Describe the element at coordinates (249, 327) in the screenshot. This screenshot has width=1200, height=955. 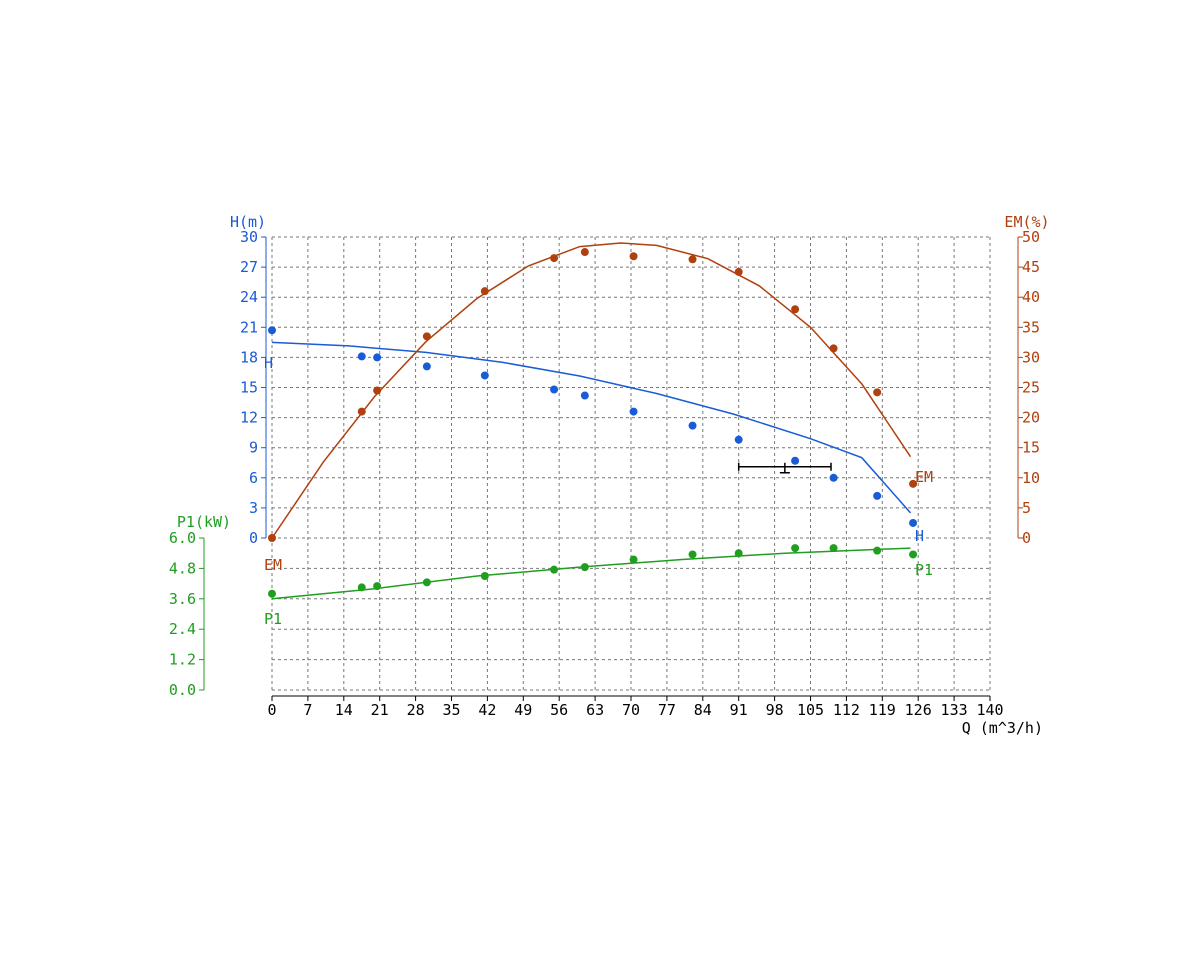
I see `h-axis-tick-label: 21` at that location.